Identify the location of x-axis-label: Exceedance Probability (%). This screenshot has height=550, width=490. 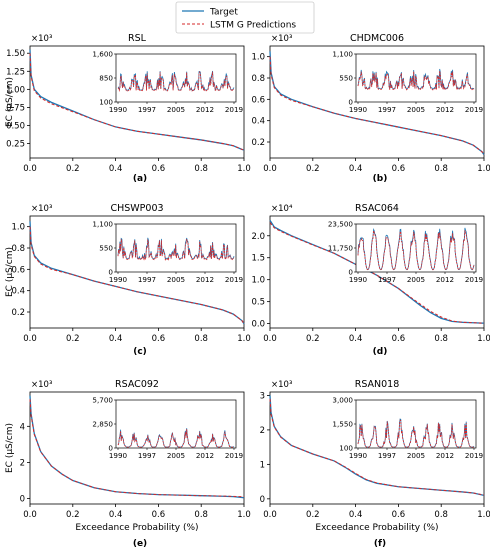
(136, 528).